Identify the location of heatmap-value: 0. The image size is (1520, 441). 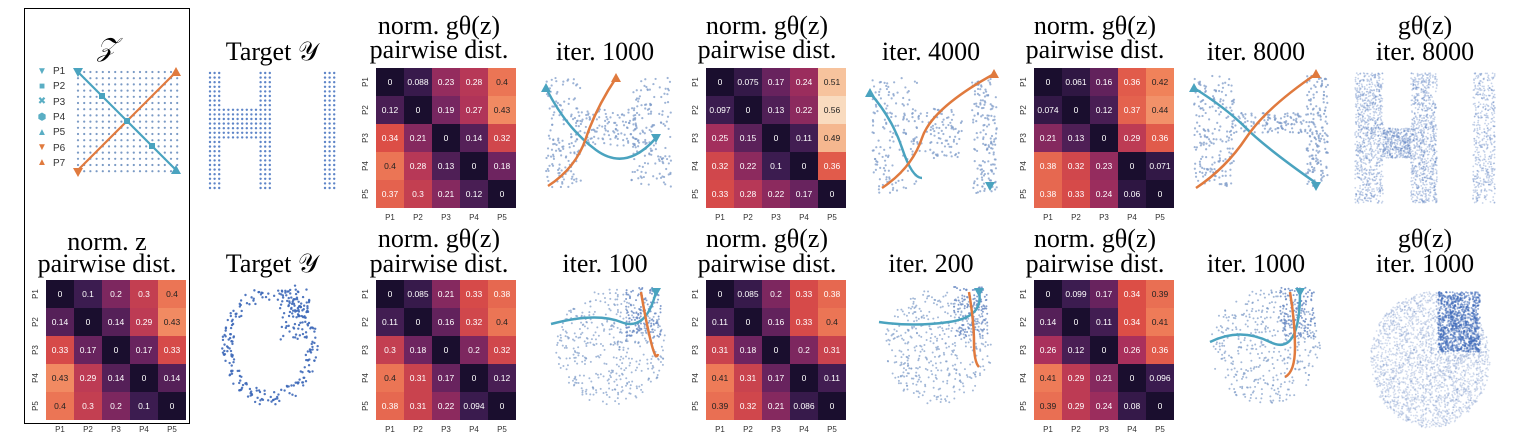
(776, 138).